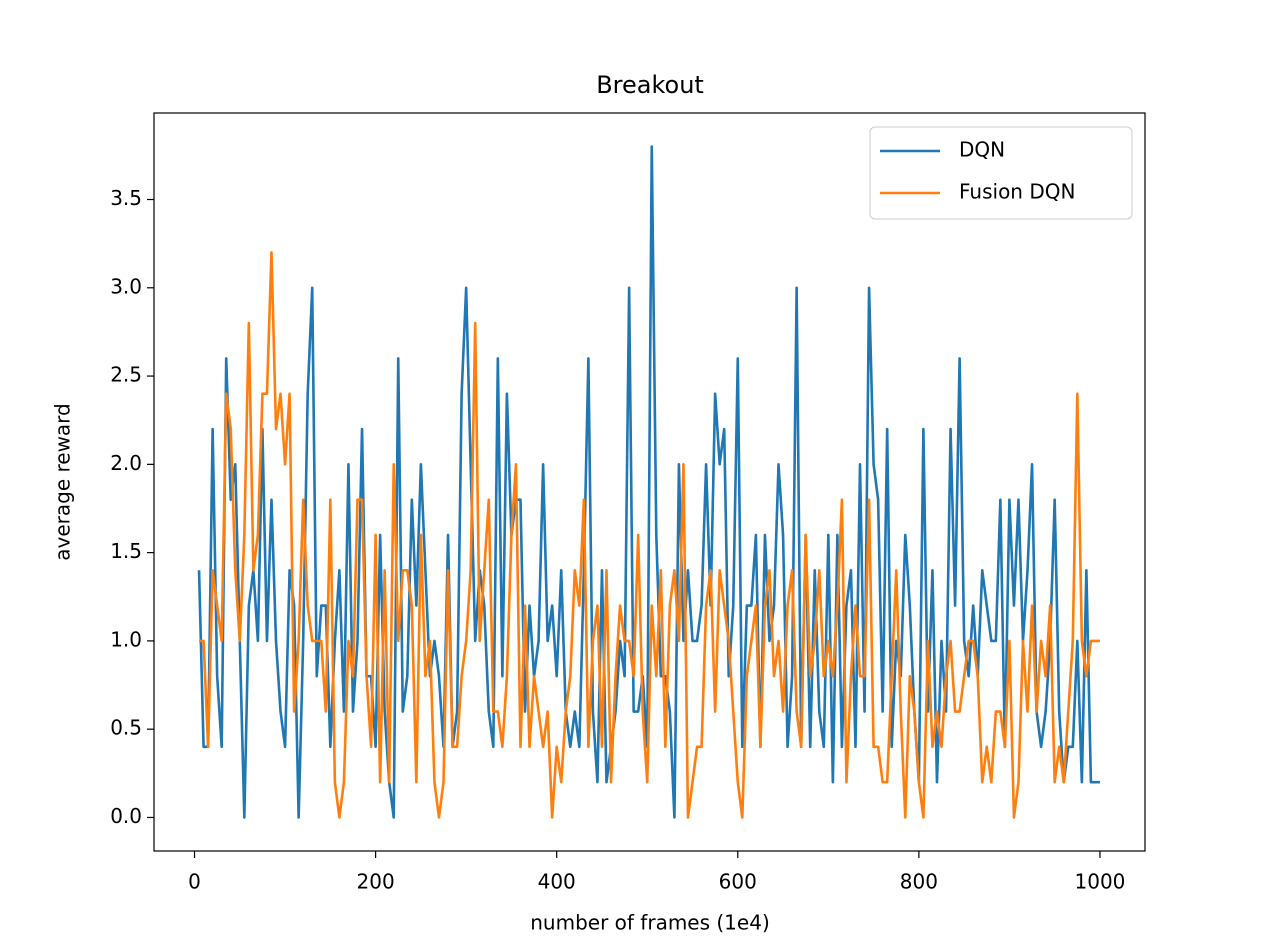 The height and width of the screenshot is (952, 1272). What do you see at coordinates (126, 551) in the screenshot?
I see `y-tick-label: 1.5` at bounding box center [126, 551].